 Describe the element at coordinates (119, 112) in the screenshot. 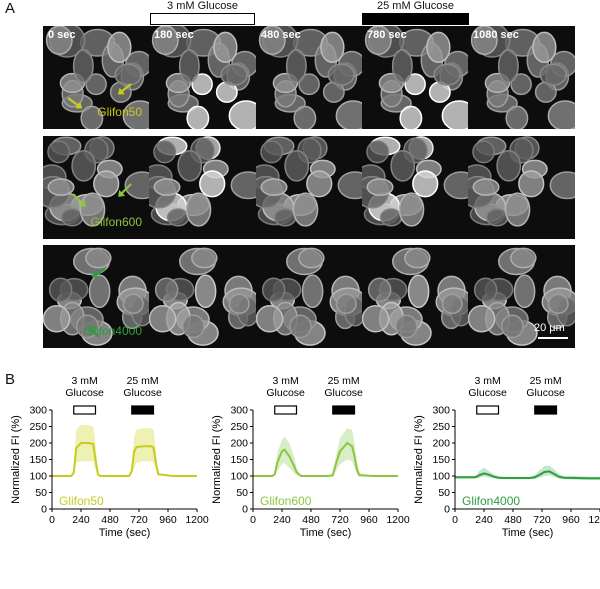

I see `probe-label: Glifon50` at that location.